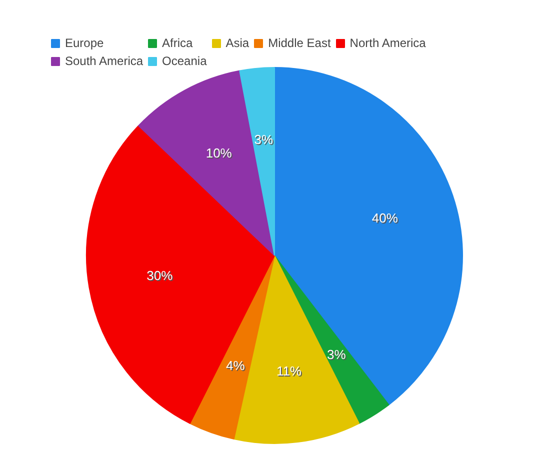  What do you see at coordinates (184, 61) in the screenshot?
I see `legend-label: Oceania` at bounding box center [184, 61].